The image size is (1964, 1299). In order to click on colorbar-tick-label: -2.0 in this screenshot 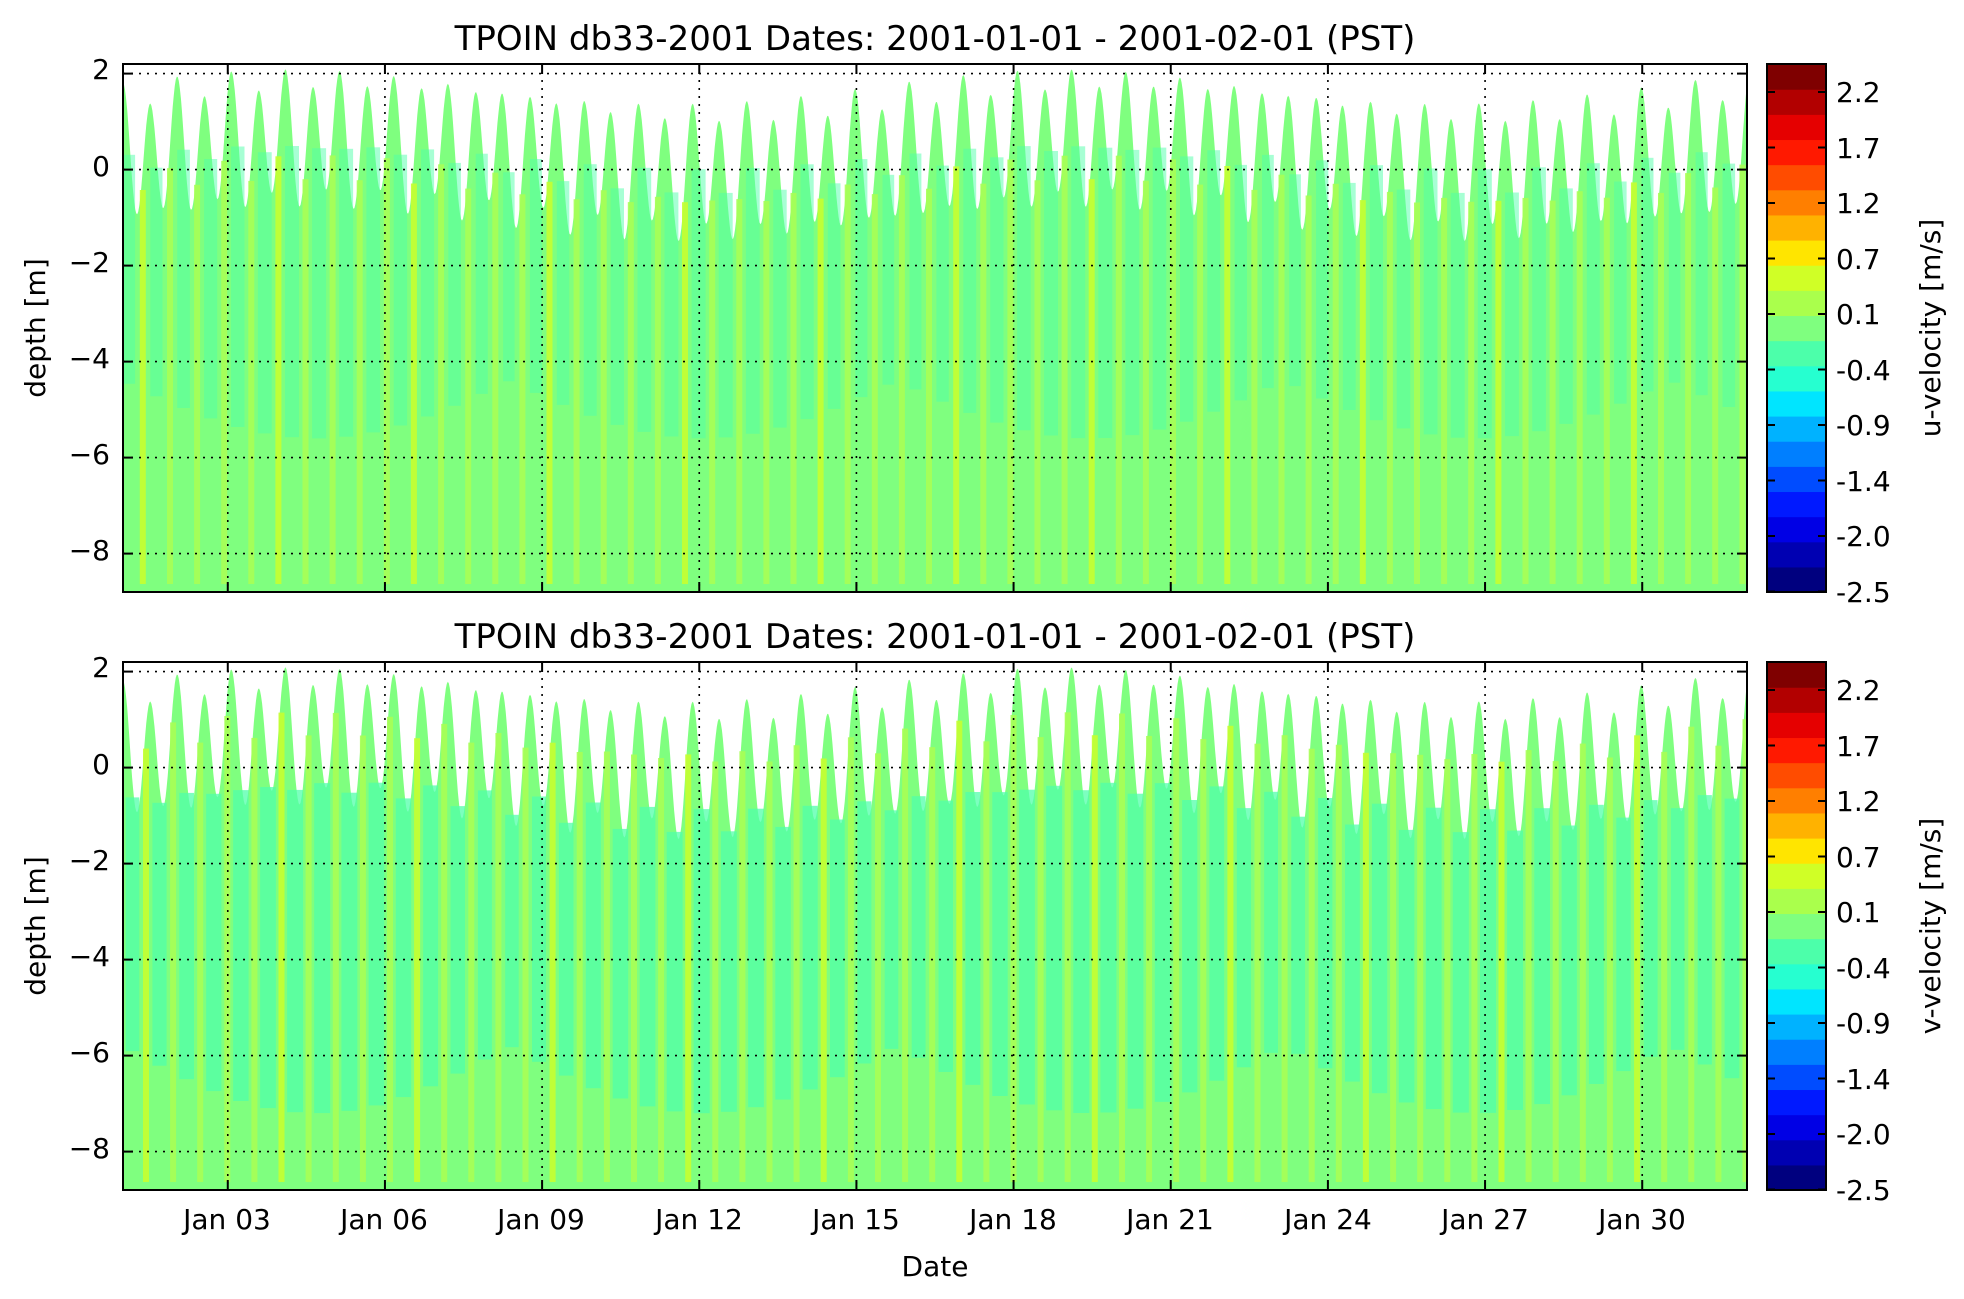, I will do `click(1863, 536)`.